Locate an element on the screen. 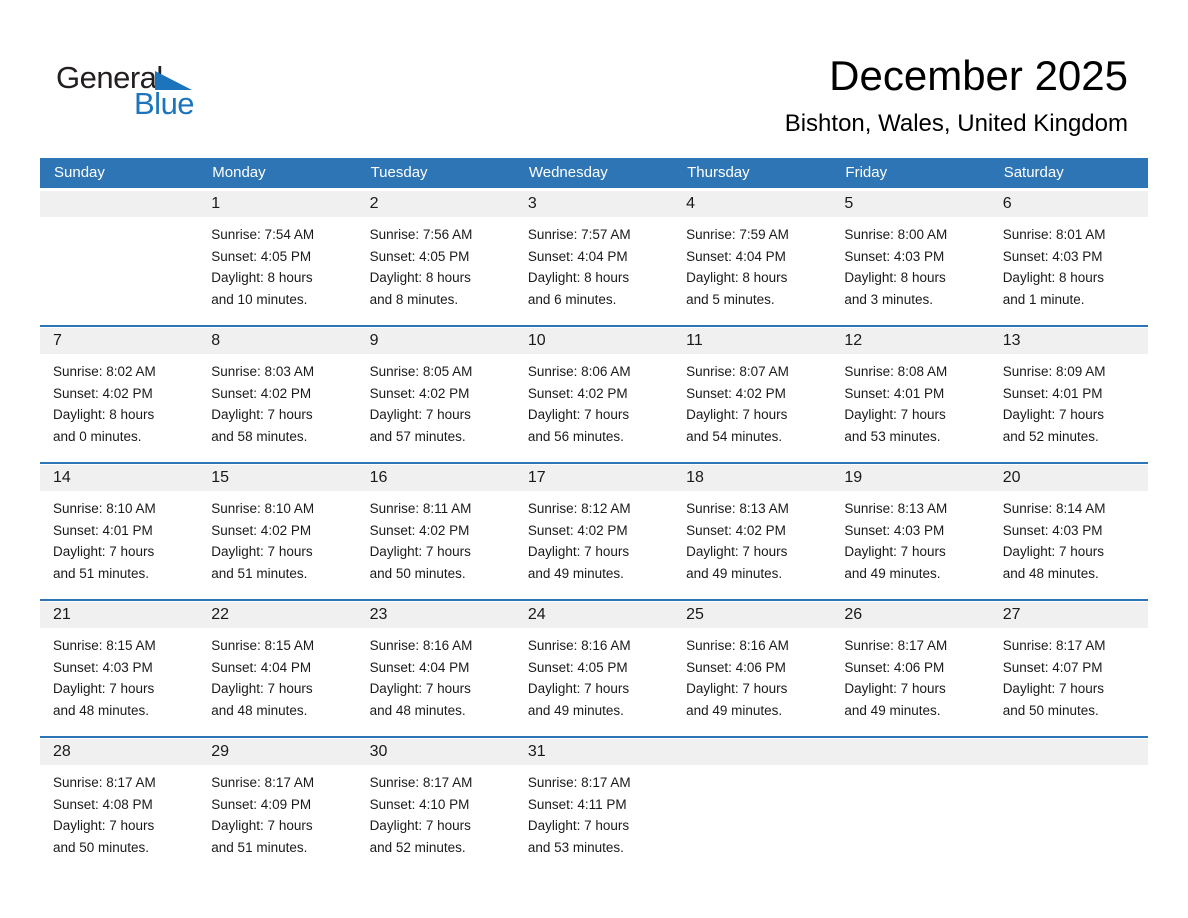  daylight-text-line2: and 56 minutes. is located at coordinates (575, 436).